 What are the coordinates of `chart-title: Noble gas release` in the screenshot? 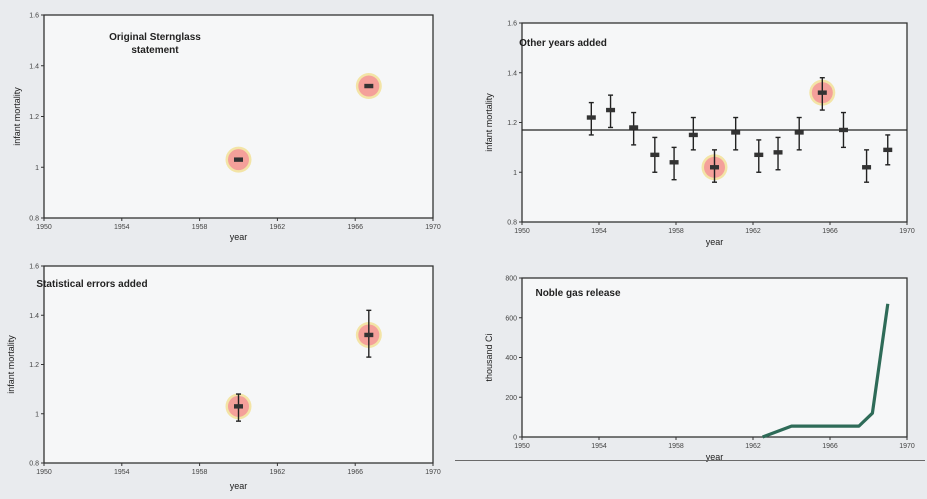 It's located at (577, 293).